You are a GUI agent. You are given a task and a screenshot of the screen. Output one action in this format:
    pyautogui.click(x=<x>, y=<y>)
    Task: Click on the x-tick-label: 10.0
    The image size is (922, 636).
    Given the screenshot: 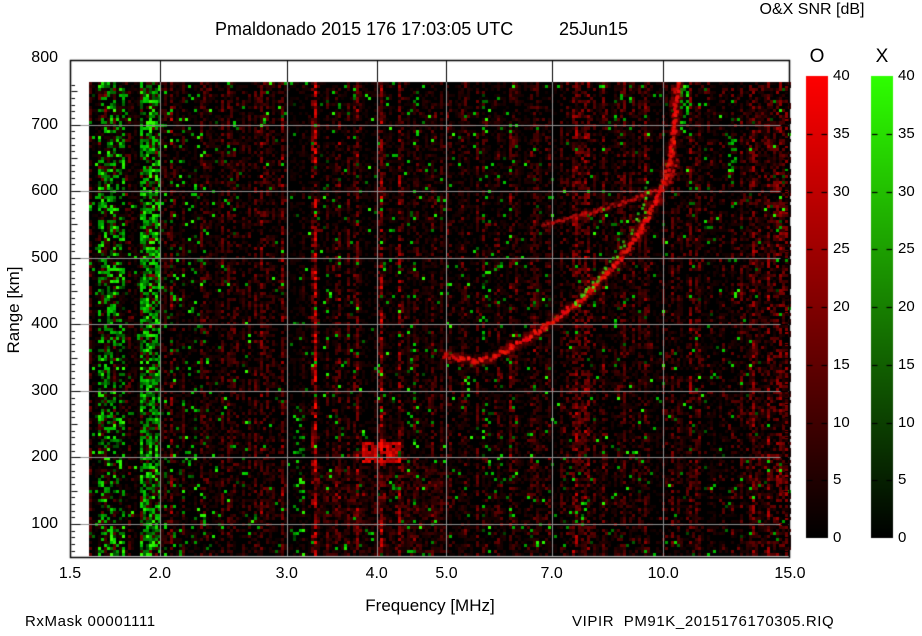 What is the action you would take?
    pyautogui.click(x=663, y=573)
    